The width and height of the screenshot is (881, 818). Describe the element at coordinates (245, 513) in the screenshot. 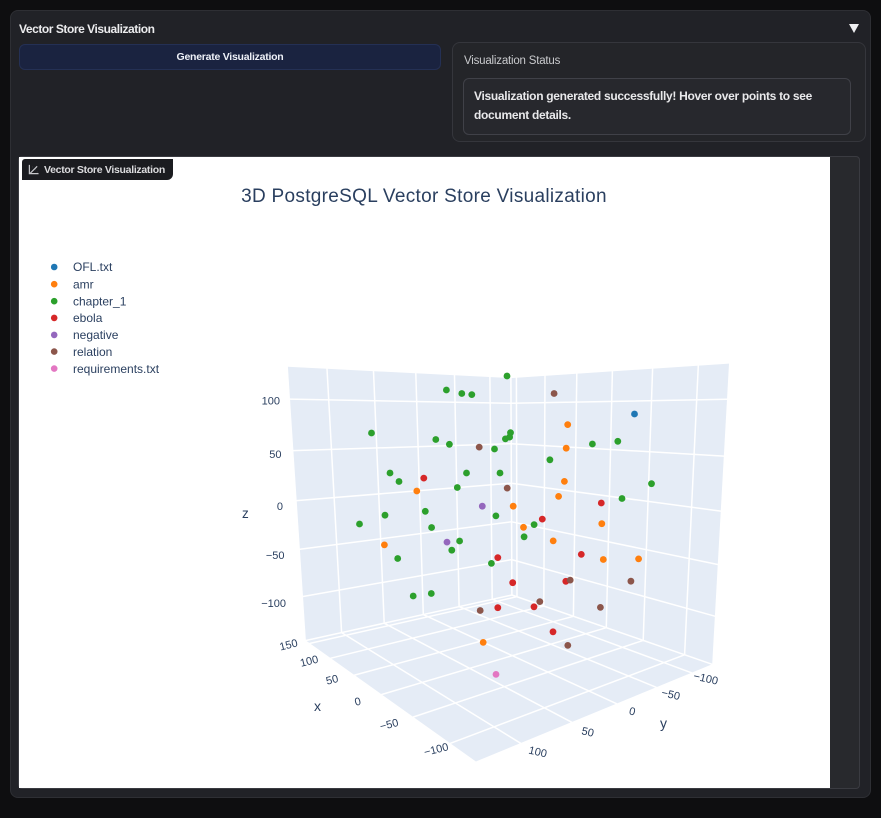

I see `svg-text: z` at that location.